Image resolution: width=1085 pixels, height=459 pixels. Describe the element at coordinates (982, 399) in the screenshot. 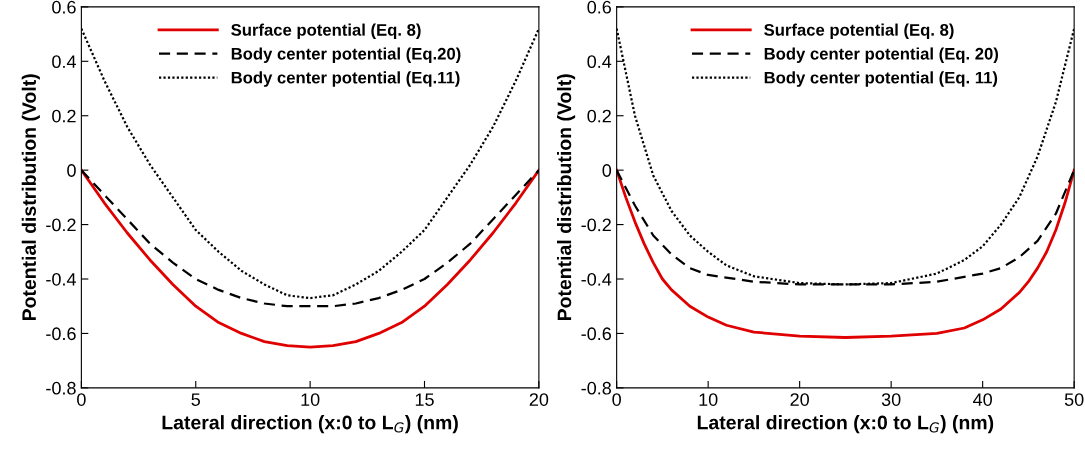

I see `x-tick-label: 40` at that location.